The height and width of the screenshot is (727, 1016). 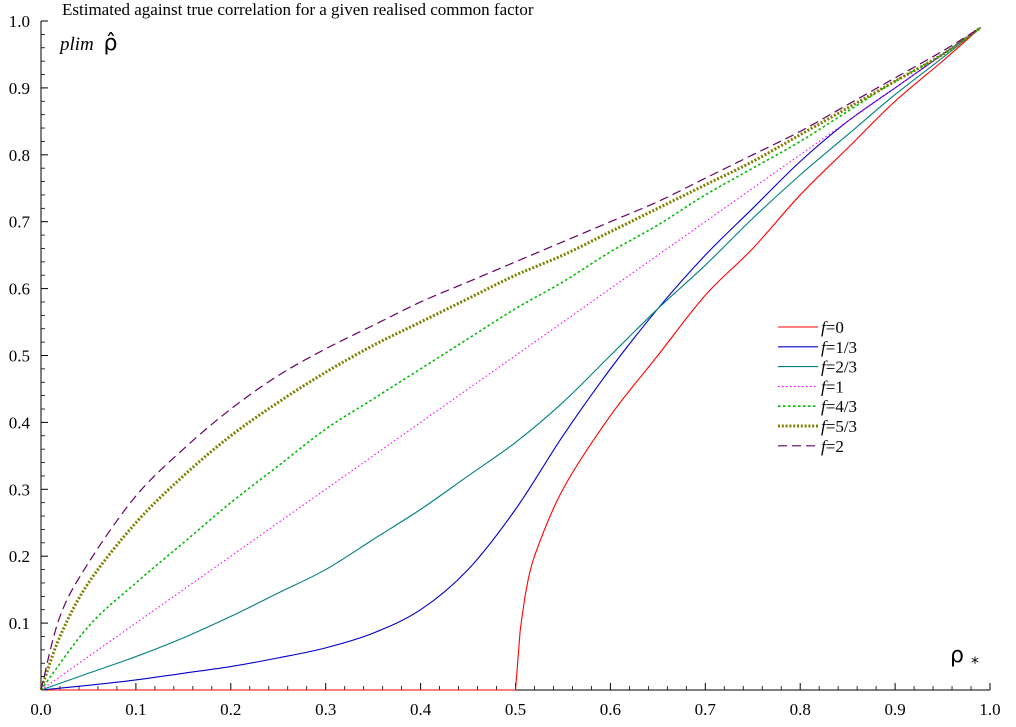 What do you see at coordinates (515, 709) in the screenshot?
I see `x-tick-label: 0.5` at bounding box center [515, 709].